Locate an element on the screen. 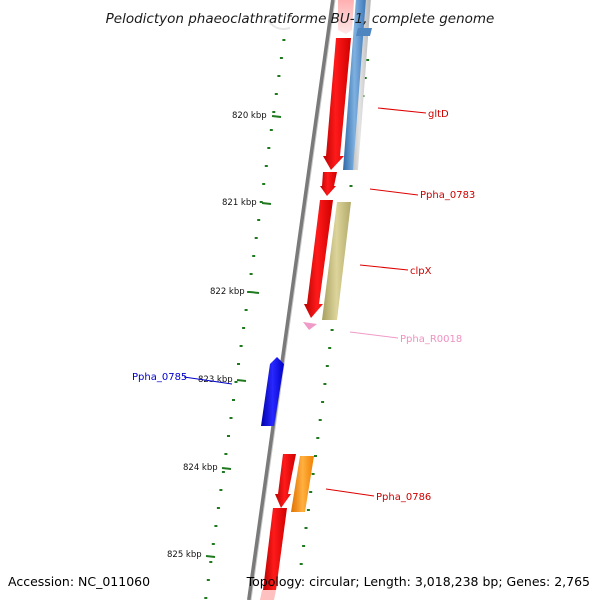 The width and height of the screenshot is (600, 600). callout-line-clpX is located at coordinates (384, 267).